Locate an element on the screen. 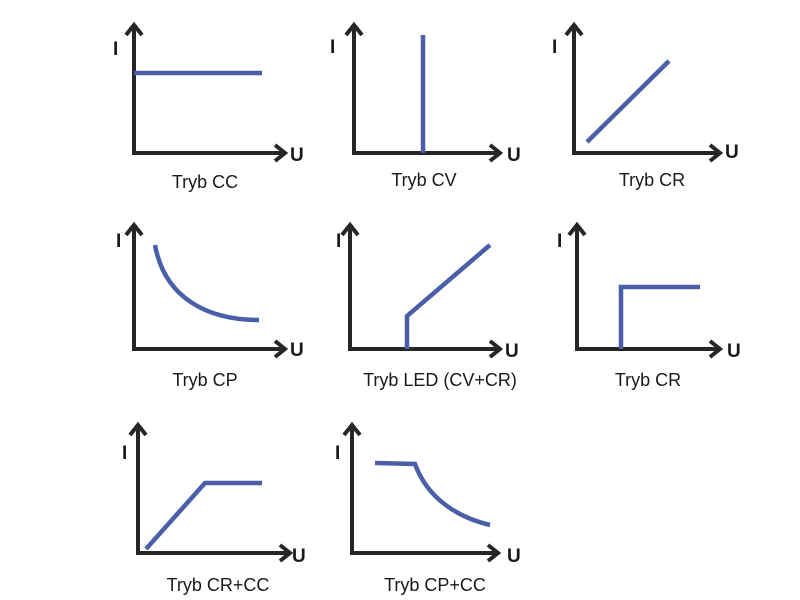 The image size is (800, 600). panel-5: I U Tryb LED (CV+CR) is located at coordinates (427, 305).